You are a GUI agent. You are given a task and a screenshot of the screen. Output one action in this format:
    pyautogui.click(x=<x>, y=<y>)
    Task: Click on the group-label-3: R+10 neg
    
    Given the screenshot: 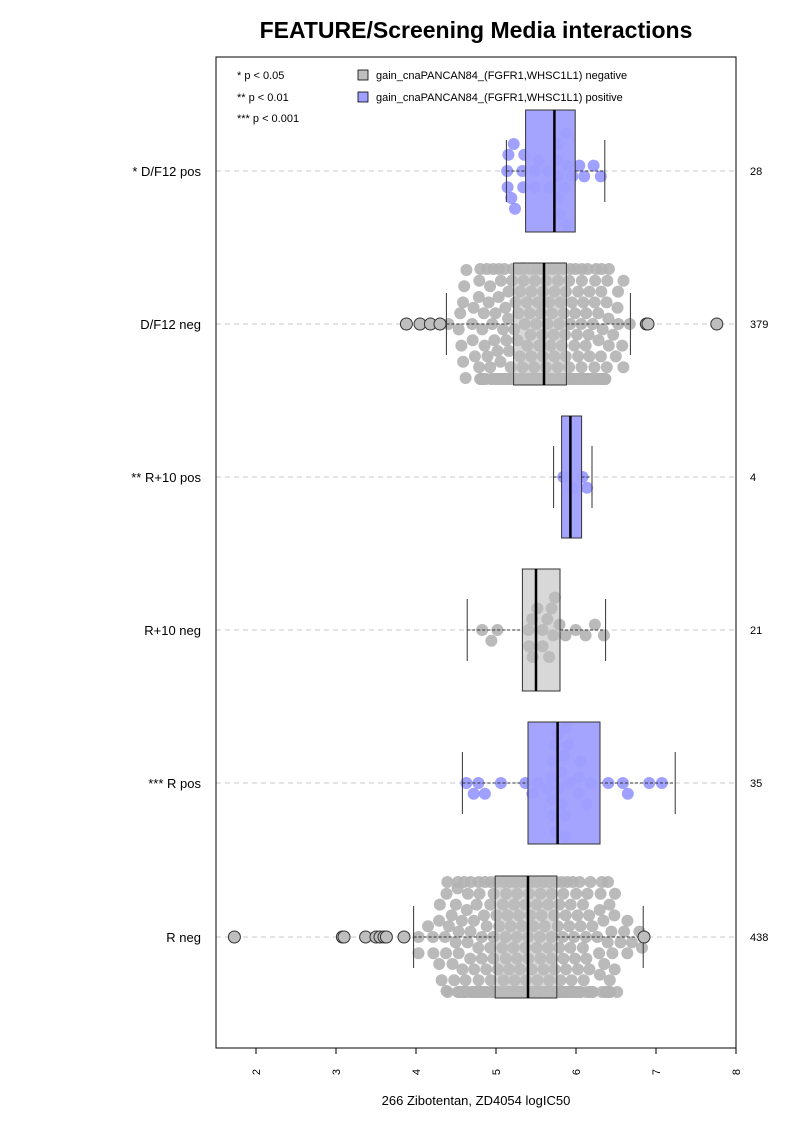 What is the action you would take?
    pyautogui.click(x=172, y=630)
    